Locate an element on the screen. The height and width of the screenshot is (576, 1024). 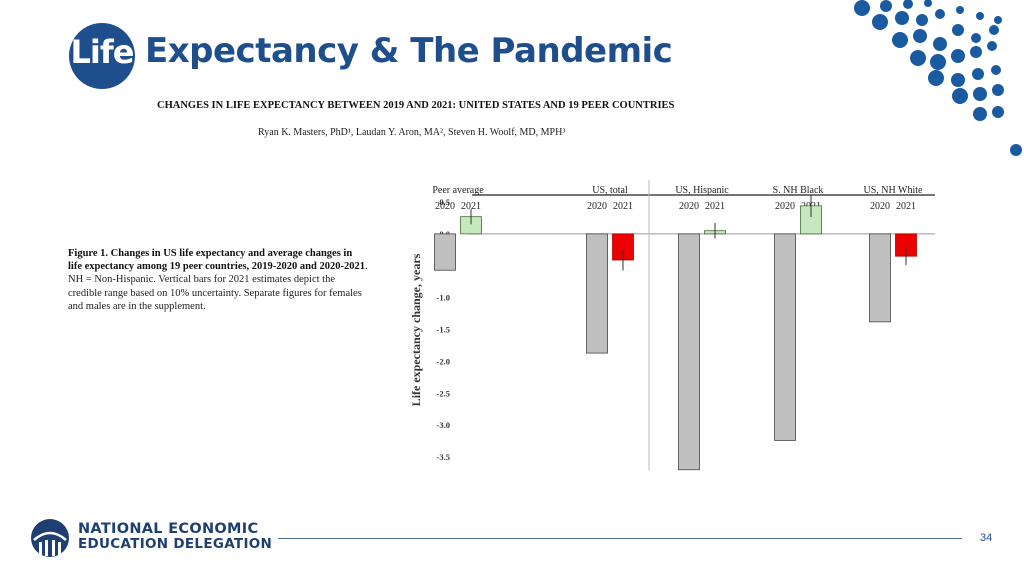
y-tick-label: 0.5 is located at coordinates (444, 202).